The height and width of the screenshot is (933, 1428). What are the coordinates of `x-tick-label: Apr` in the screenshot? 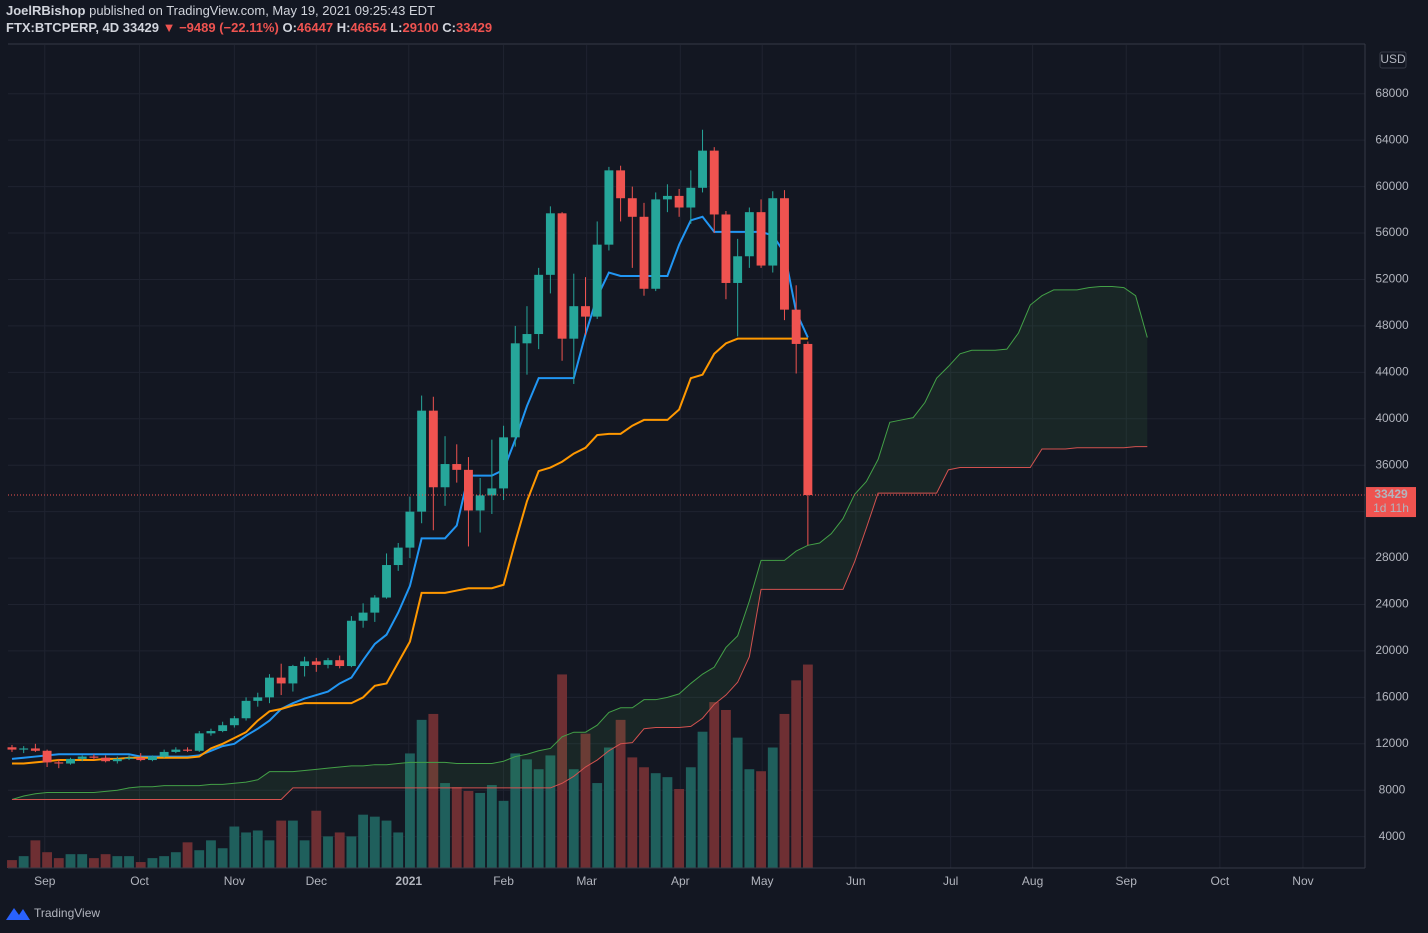 It's located at (680, 881).